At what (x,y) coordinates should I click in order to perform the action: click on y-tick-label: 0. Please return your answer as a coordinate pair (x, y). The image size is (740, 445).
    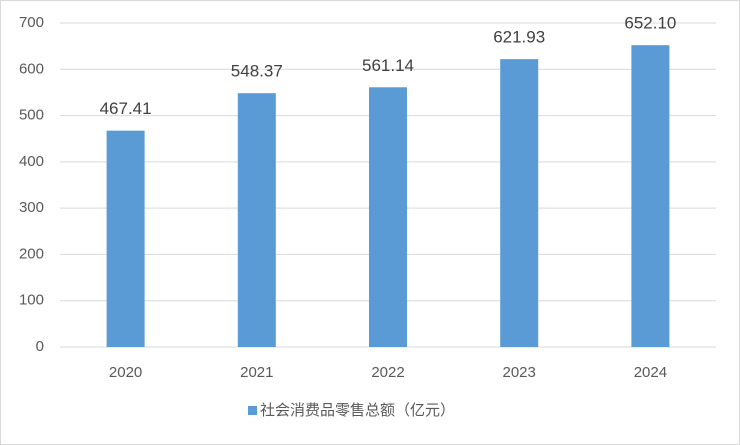
    Looking at the image, I should click on (40, 346).